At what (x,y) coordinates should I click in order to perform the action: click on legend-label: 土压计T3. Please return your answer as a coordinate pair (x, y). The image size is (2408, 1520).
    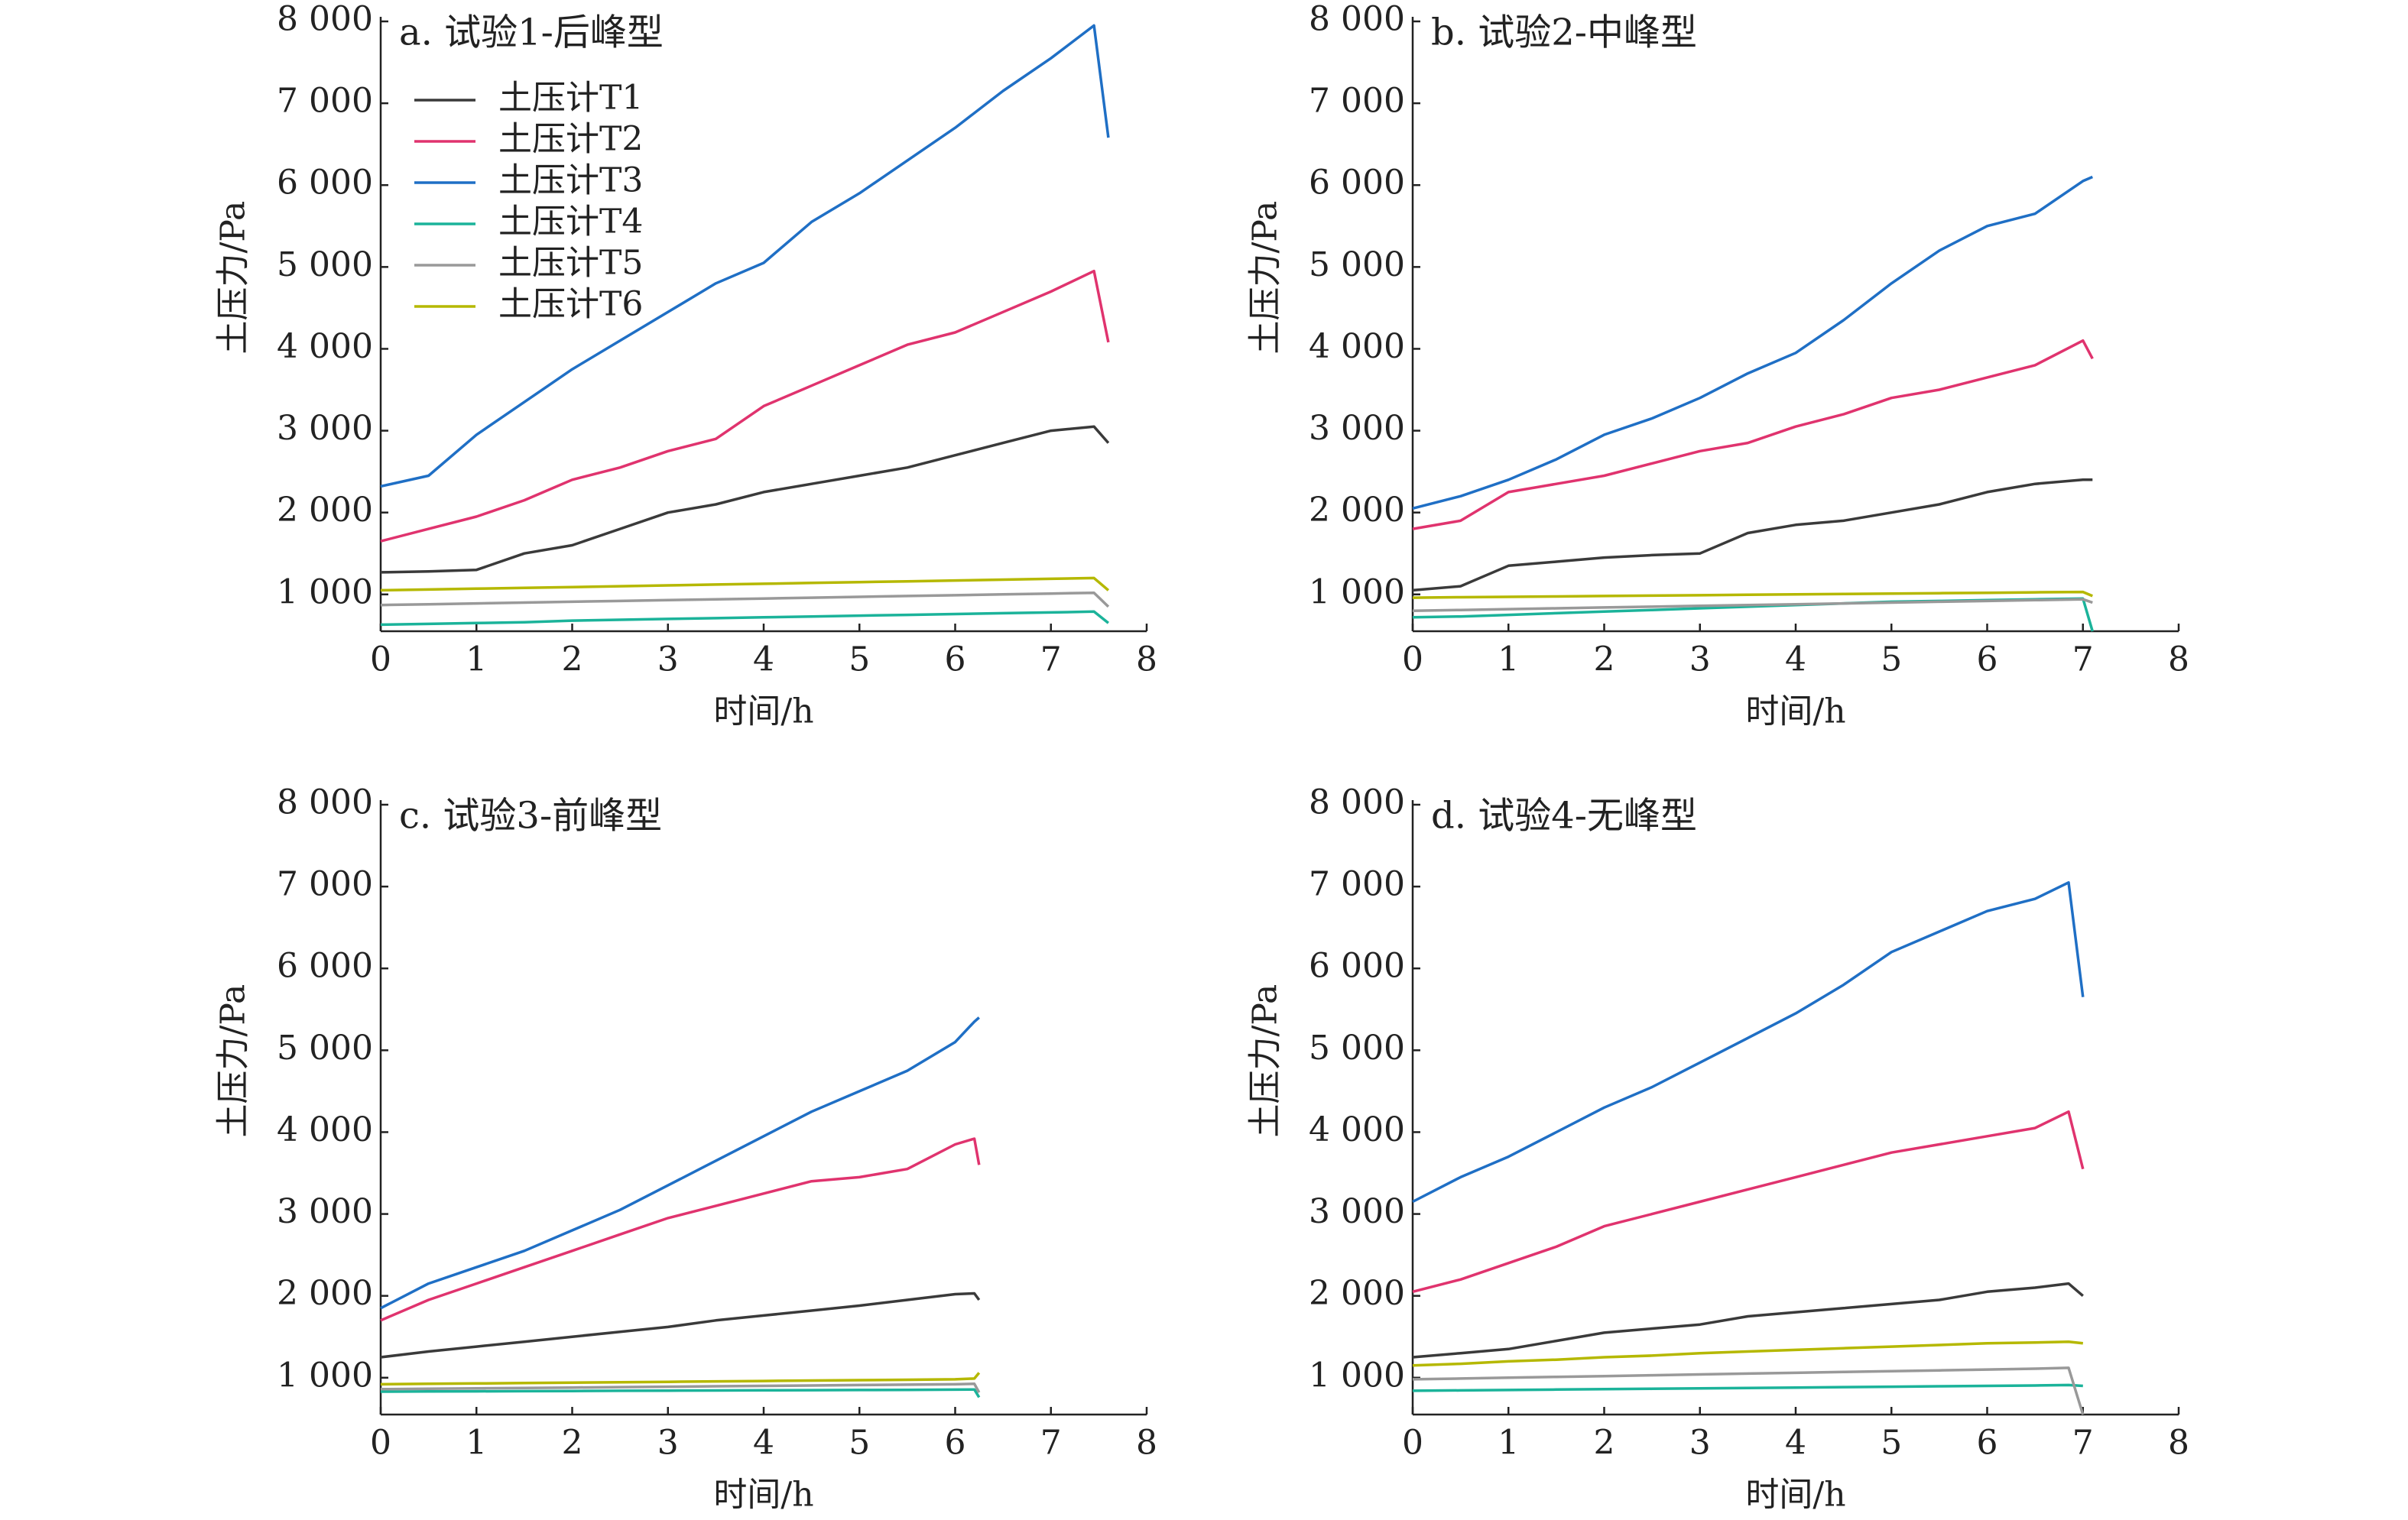
    Looking at the image, I should click on (570, 180).